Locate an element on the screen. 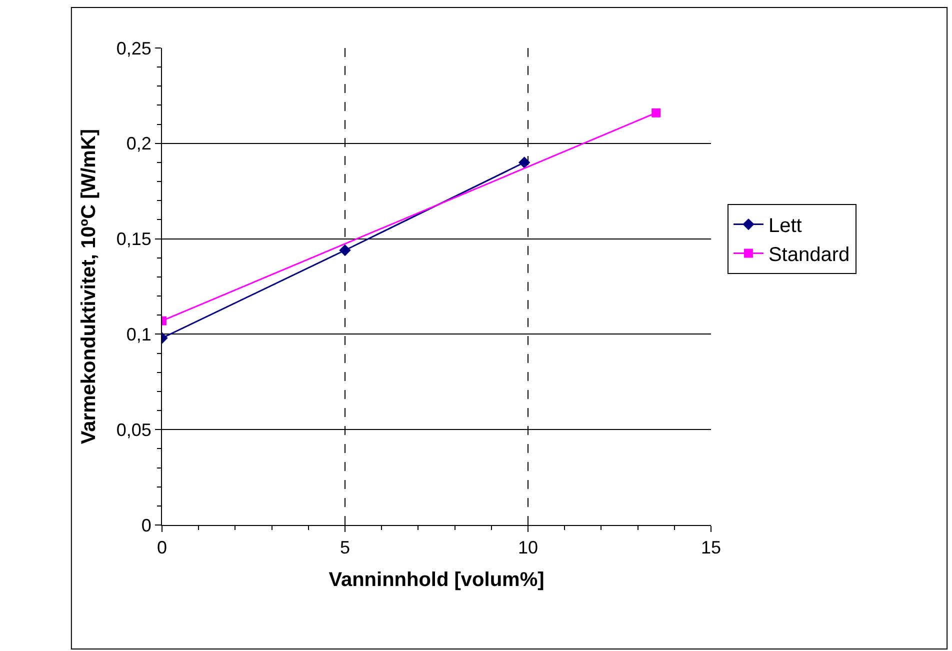 This screenshot has width=952, height=651. y-tick-label: 0,2 is located at coordinates (139, 144).